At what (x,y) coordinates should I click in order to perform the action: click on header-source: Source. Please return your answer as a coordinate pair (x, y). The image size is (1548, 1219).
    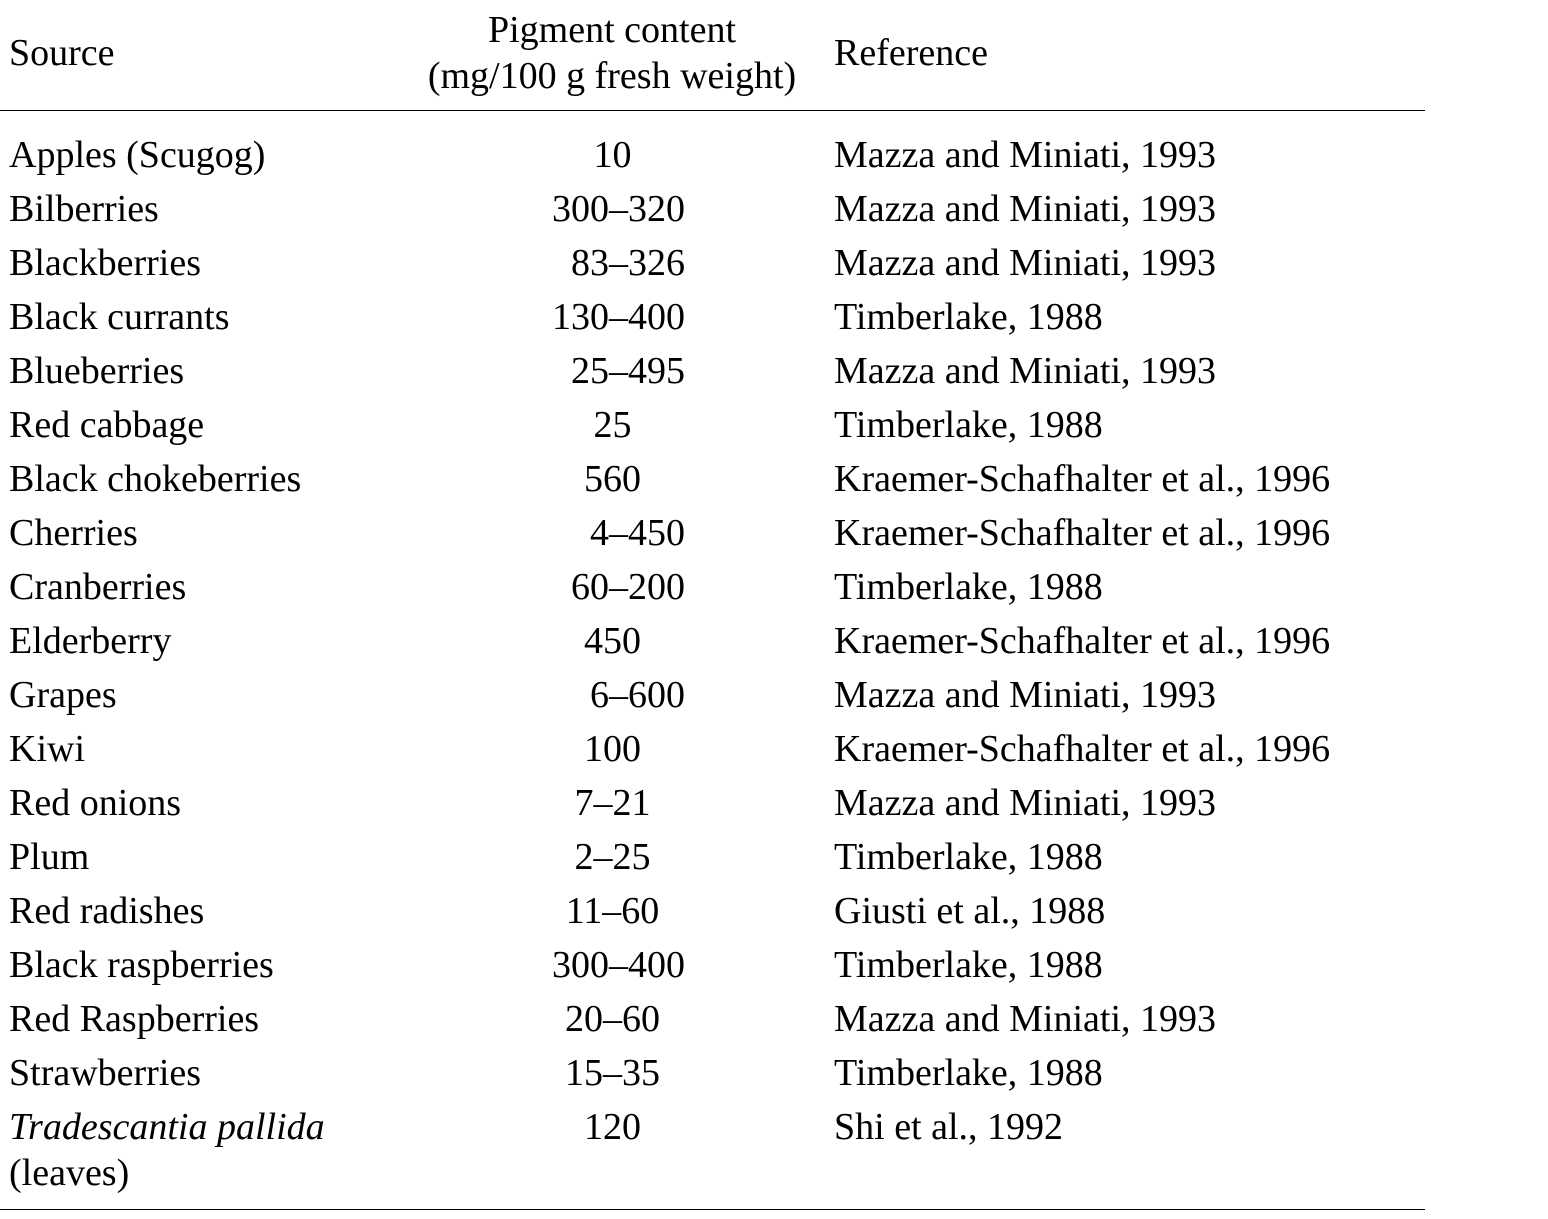
    Looking at the image, I should click on (62, 53).